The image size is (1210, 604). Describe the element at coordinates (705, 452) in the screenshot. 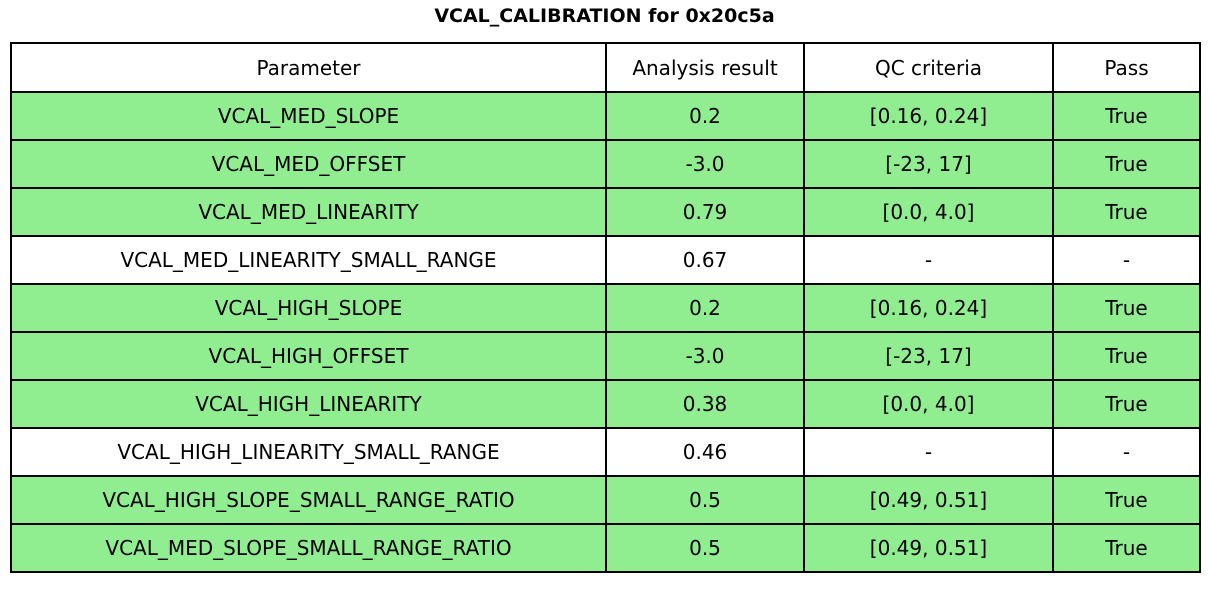

I see `cell-analysis-result: 0.46` at that location.